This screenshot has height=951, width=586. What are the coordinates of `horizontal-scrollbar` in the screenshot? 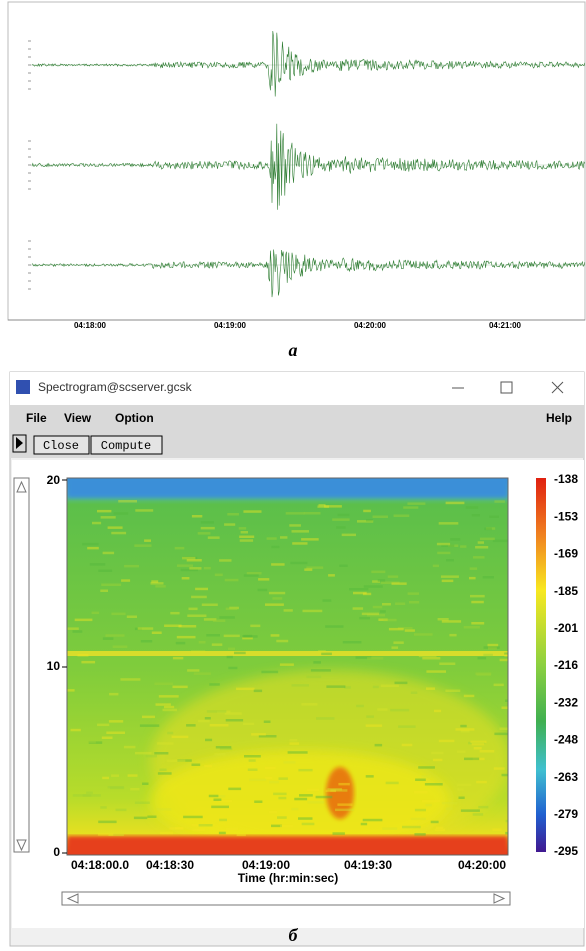 It's located at (286, 898).